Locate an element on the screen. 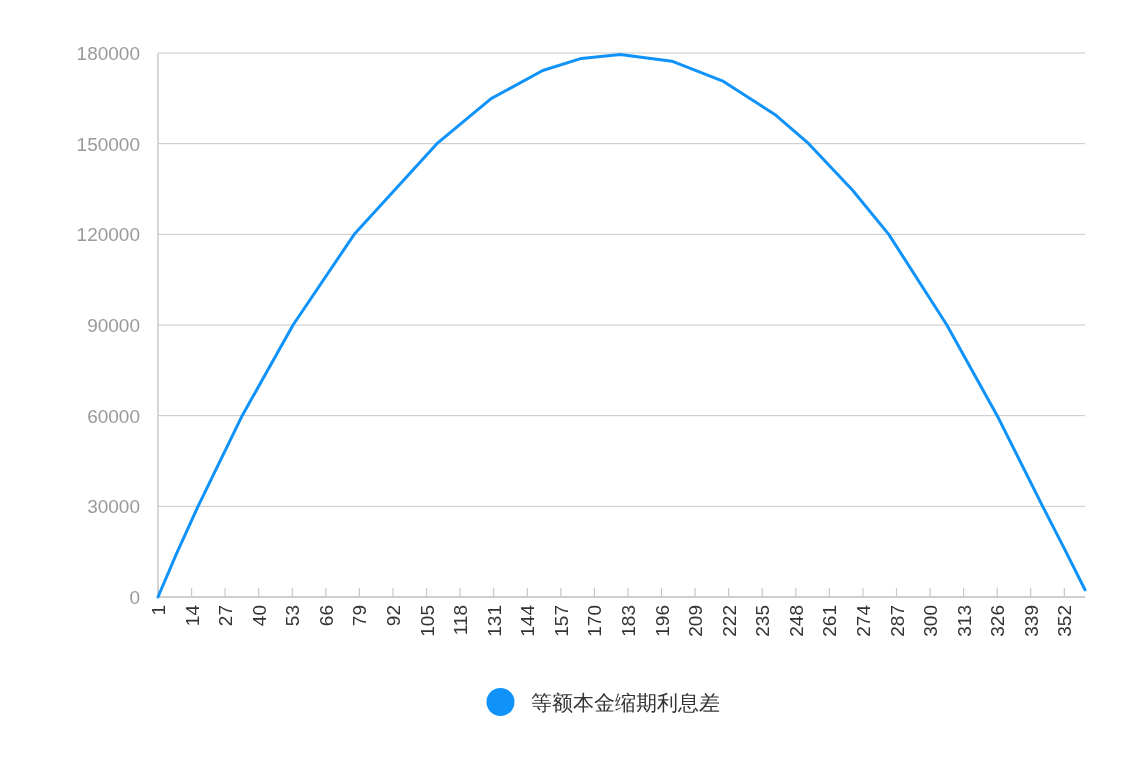  x-tick-label: 170 is located at coordinates (595, 621).